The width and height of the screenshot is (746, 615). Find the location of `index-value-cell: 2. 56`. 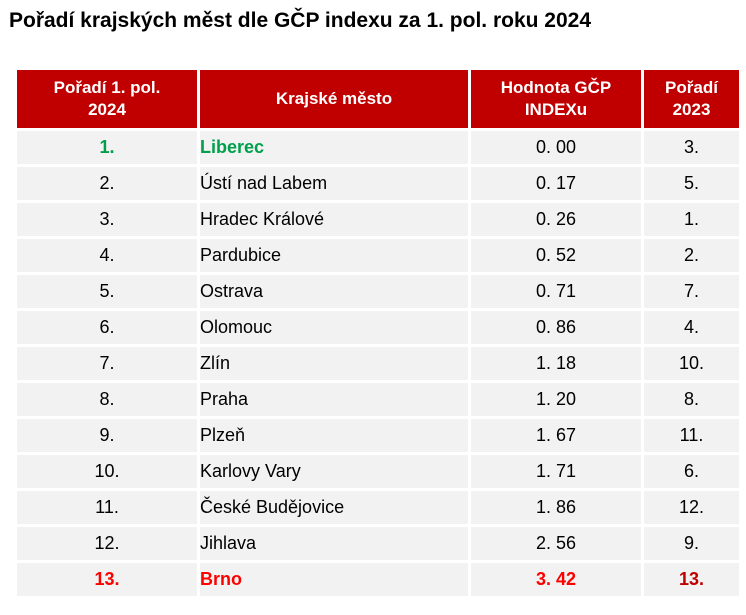

index-value-cell: 2. 56 is located at coordinates (556, 543).